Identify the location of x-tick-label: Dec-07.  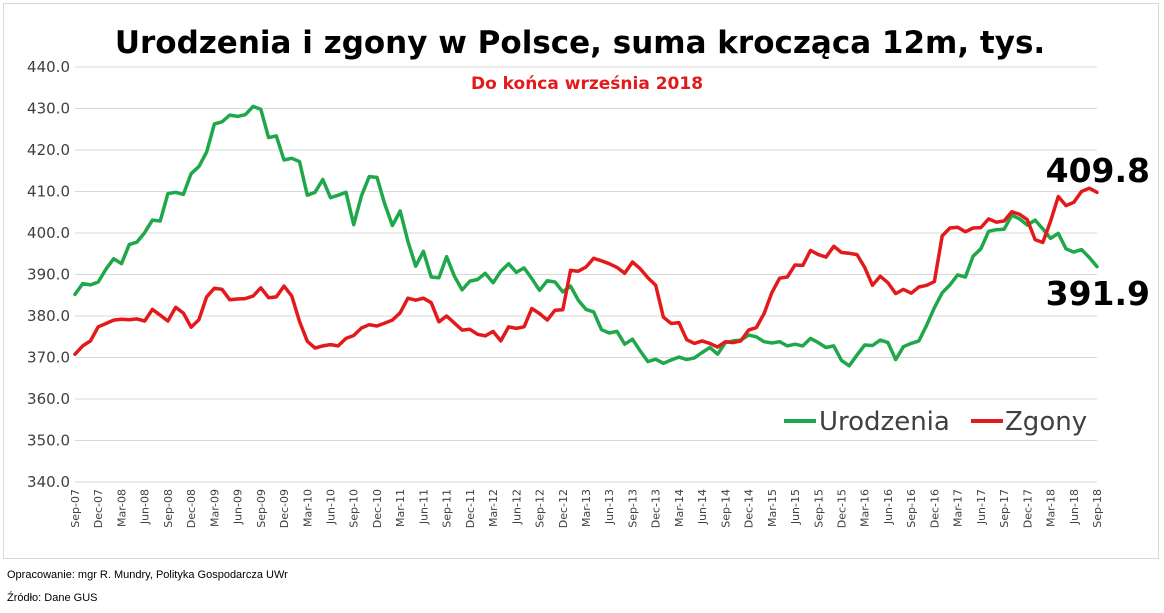
(98, 508).